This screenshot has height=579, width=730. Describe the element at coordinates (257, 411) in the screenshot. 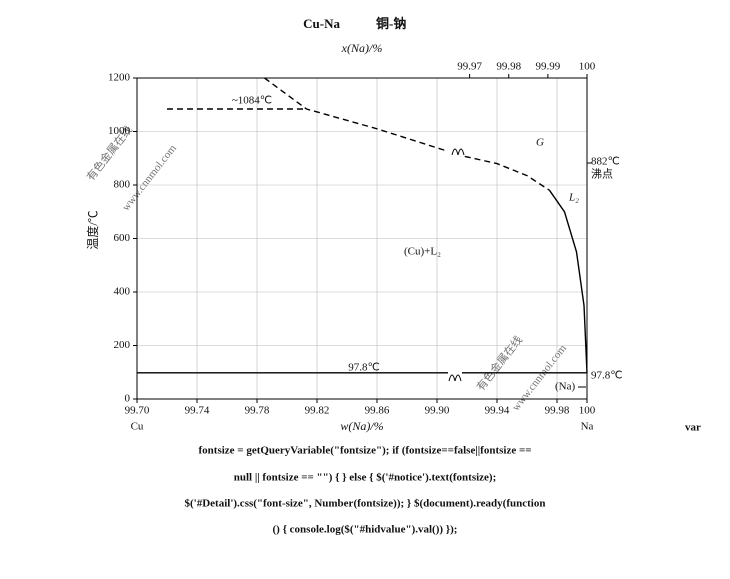

I see `x-tick-label: 99.78` at that location.